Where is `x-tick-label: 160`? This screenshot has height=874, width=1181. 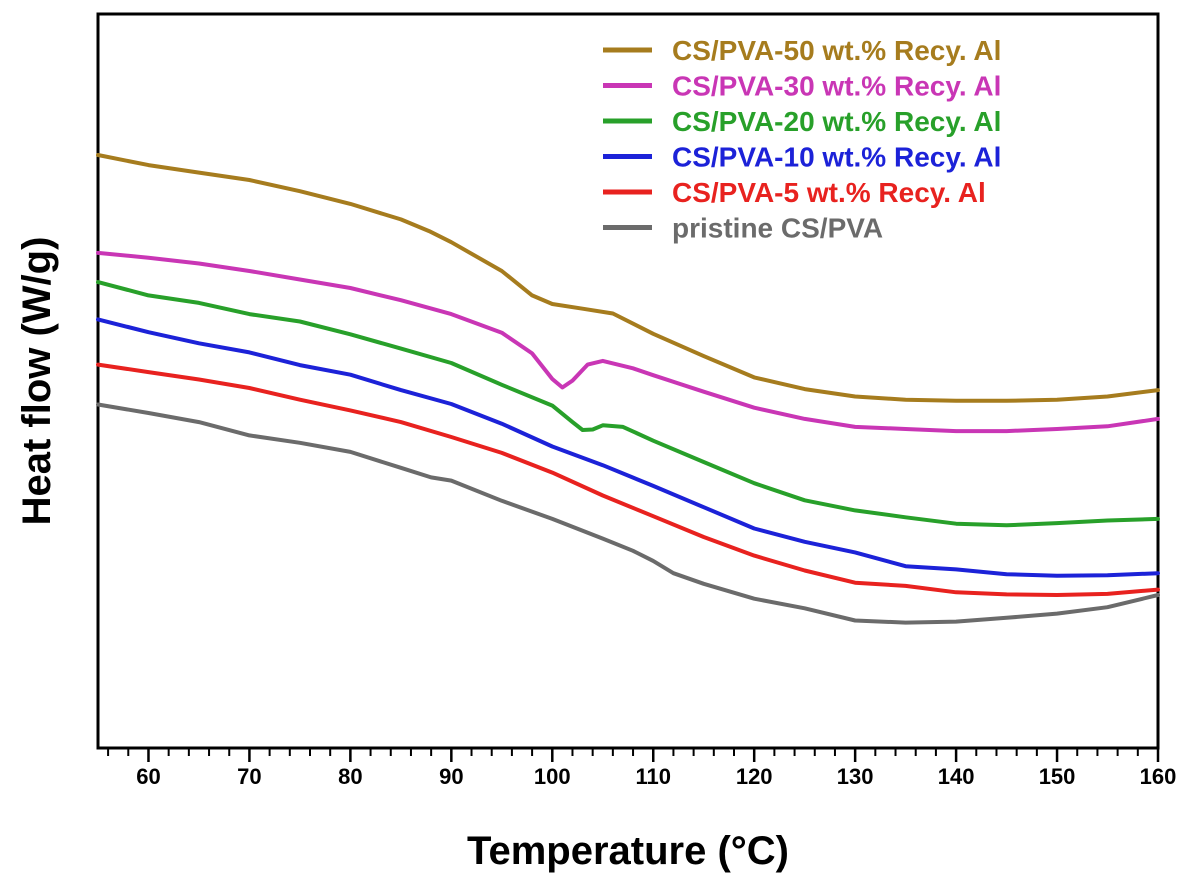 x-tick-label: 160 is located at coordinates (1158, 776).